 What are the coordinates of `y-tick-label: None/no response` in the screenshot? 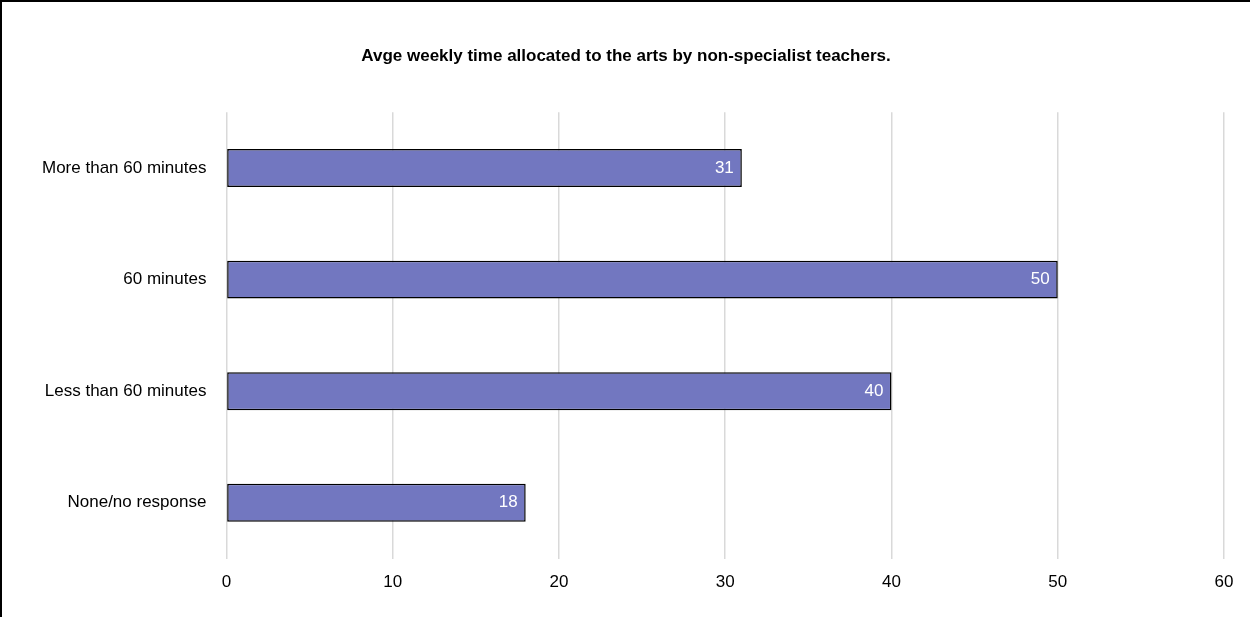 It's located at (137, 502).